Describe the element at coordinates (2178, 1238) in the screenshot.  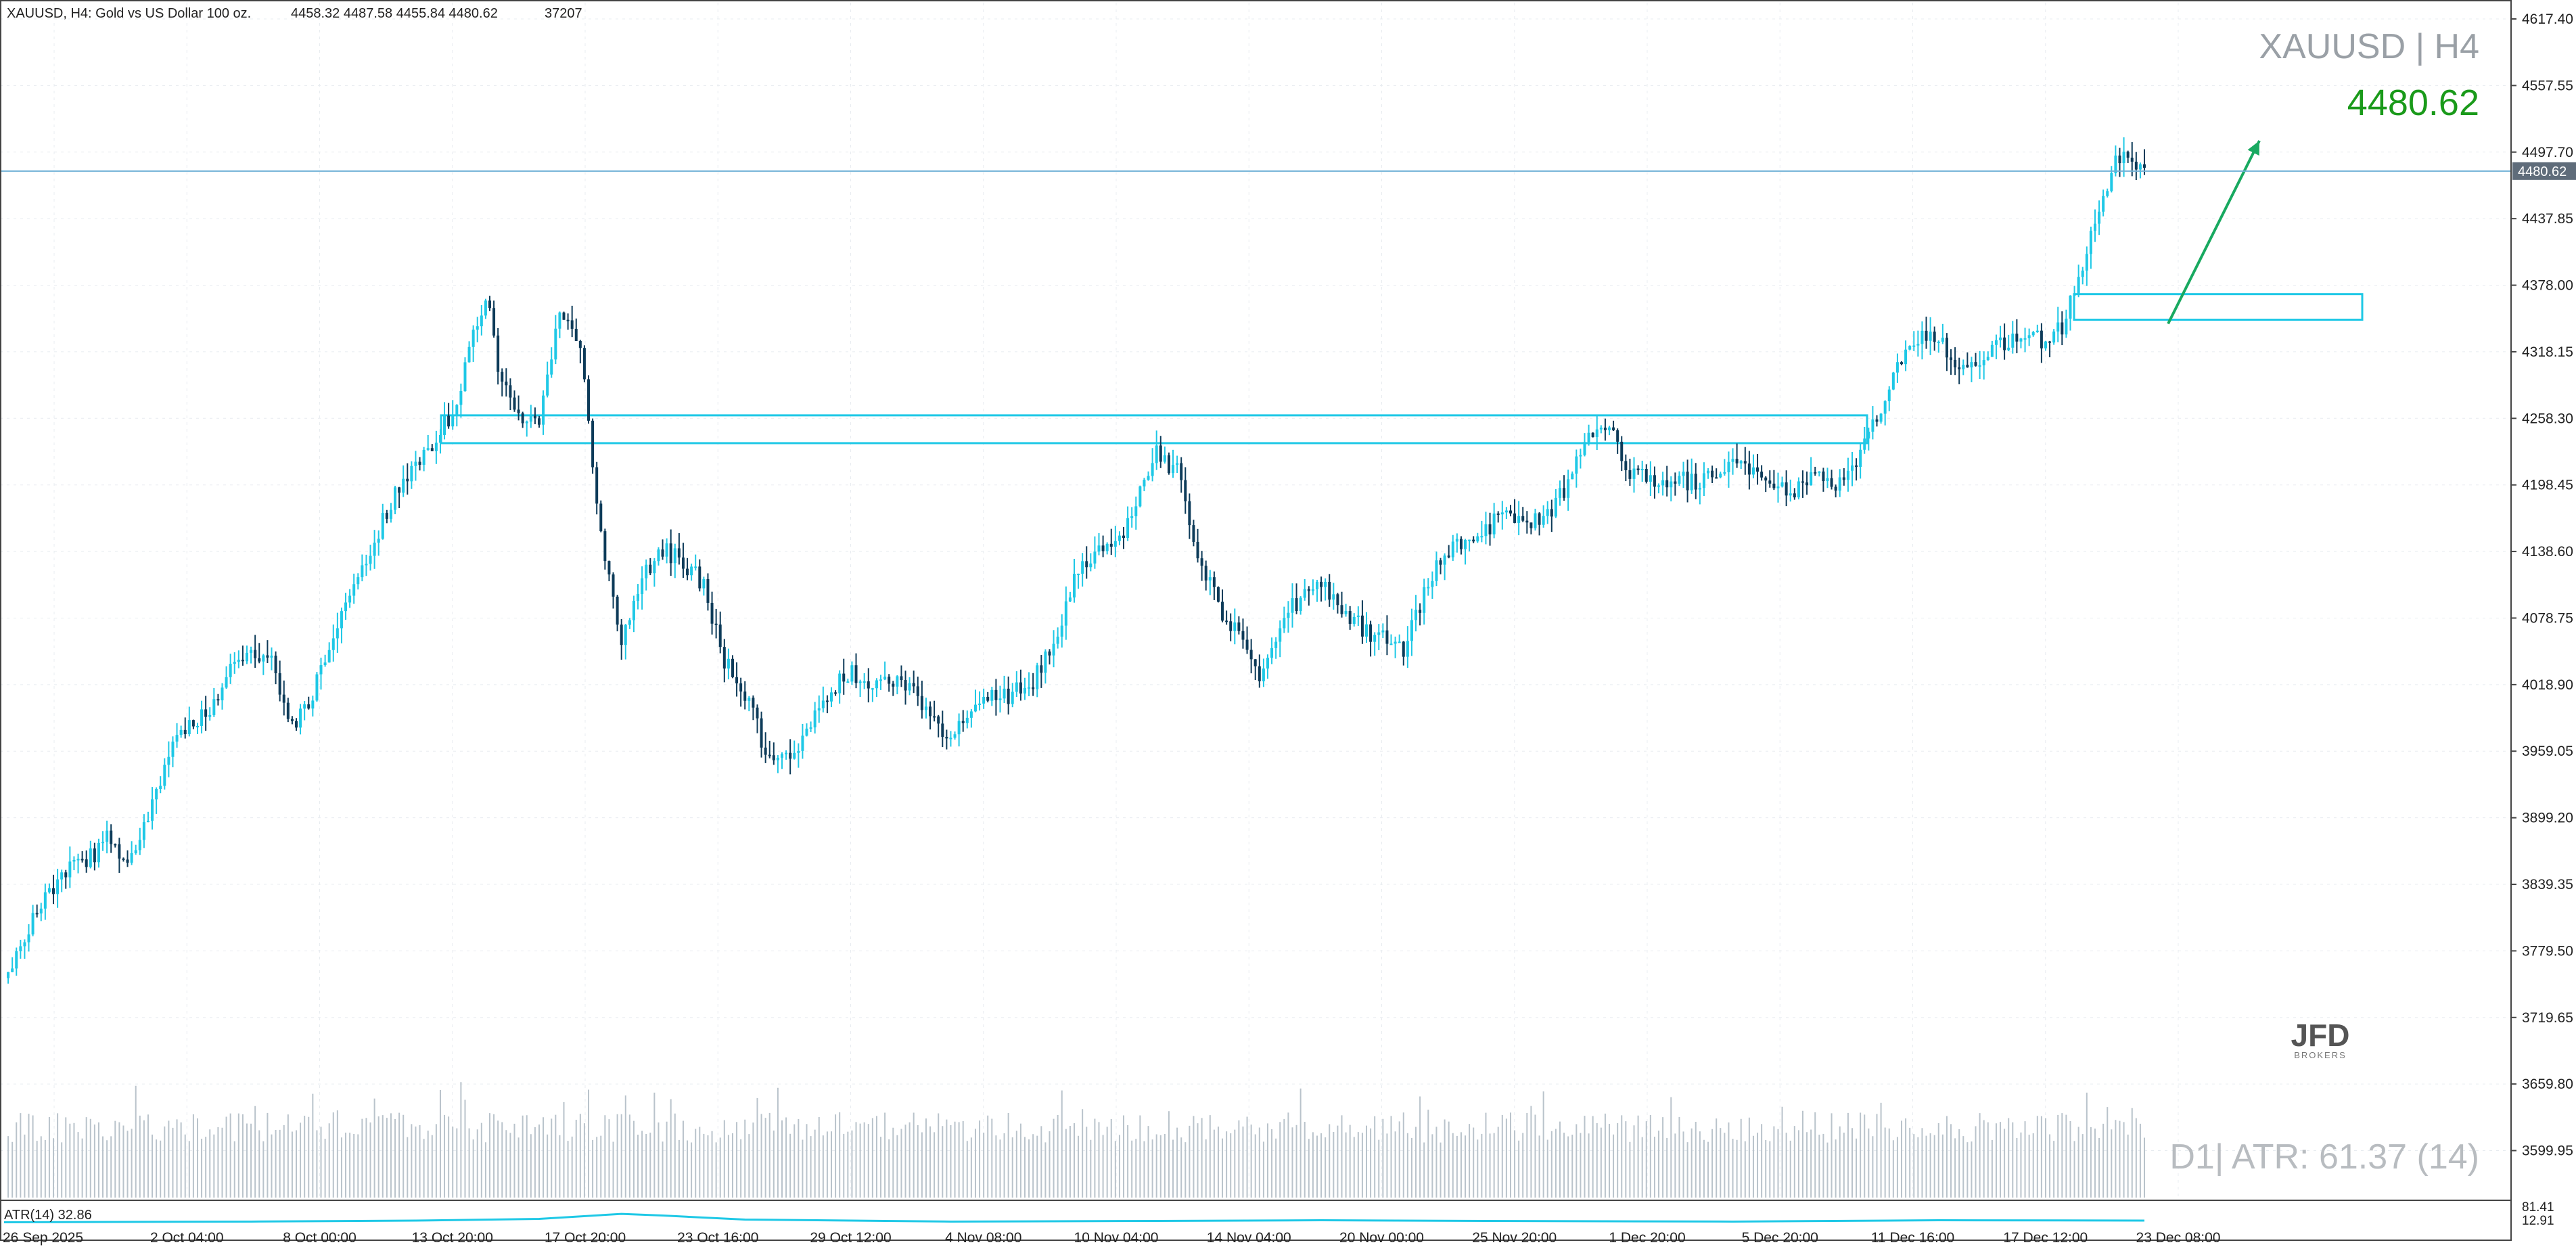
I see `x-tick-label: 23 Dec 08:00` at that location.